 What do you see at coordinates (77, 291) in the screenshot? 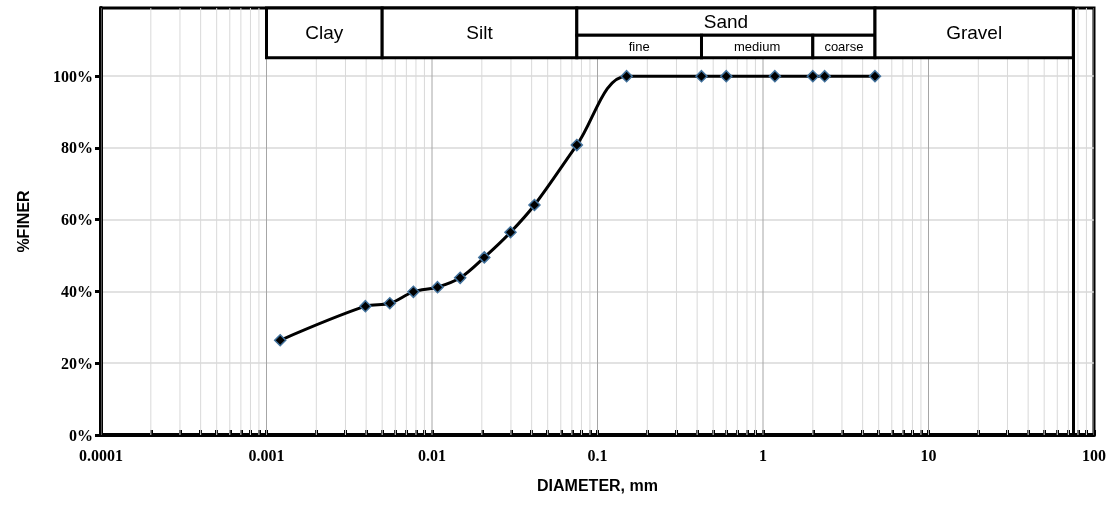
I see `y-tick-label: 40%` at bounding box center [77, 291].